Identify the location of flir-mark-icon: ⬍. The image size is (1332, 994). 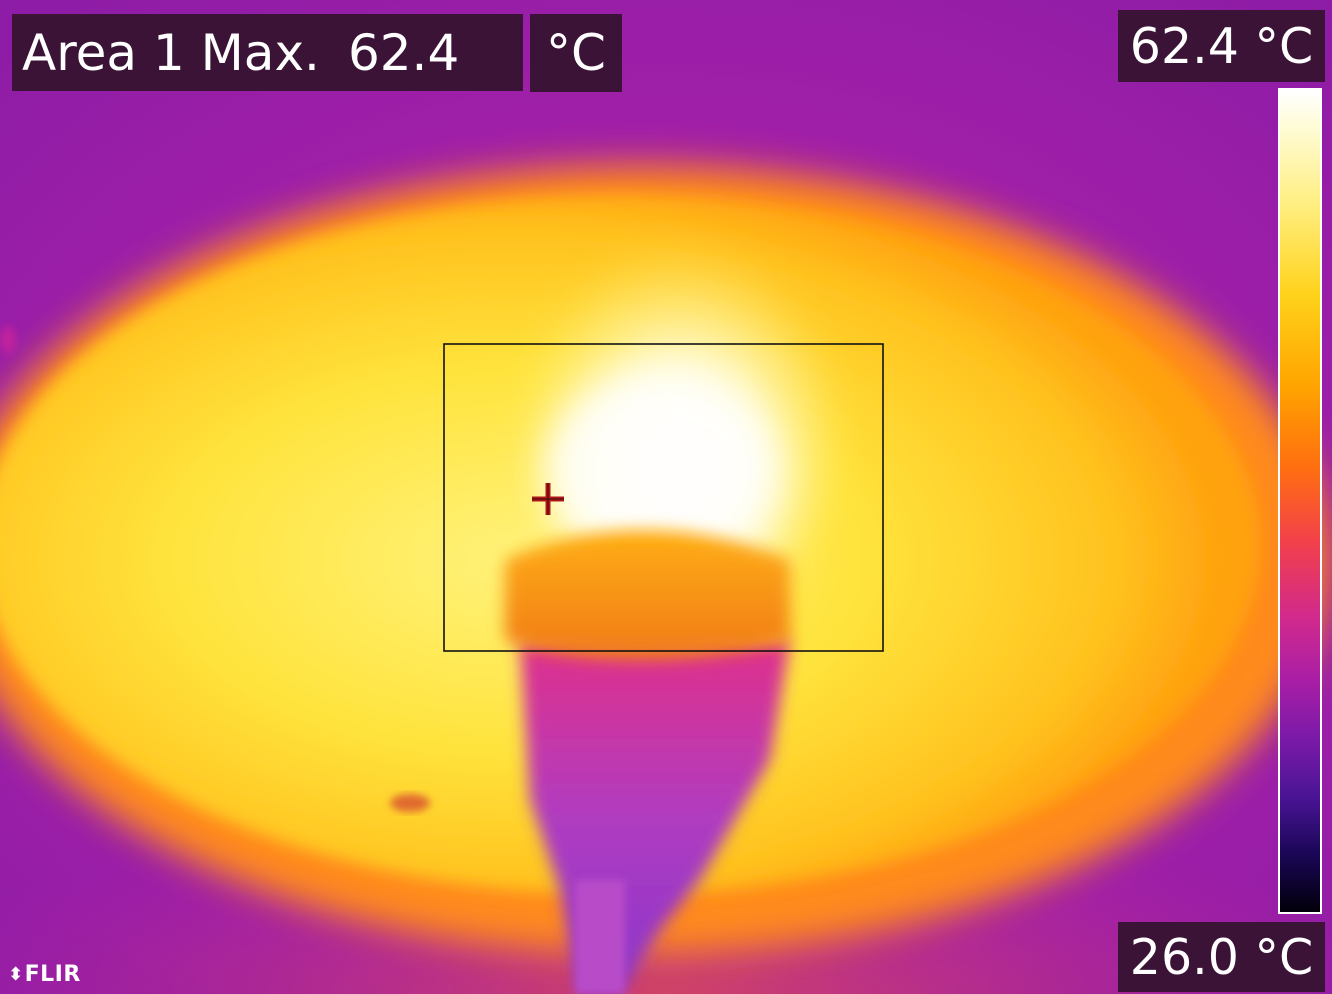
(16, 974).